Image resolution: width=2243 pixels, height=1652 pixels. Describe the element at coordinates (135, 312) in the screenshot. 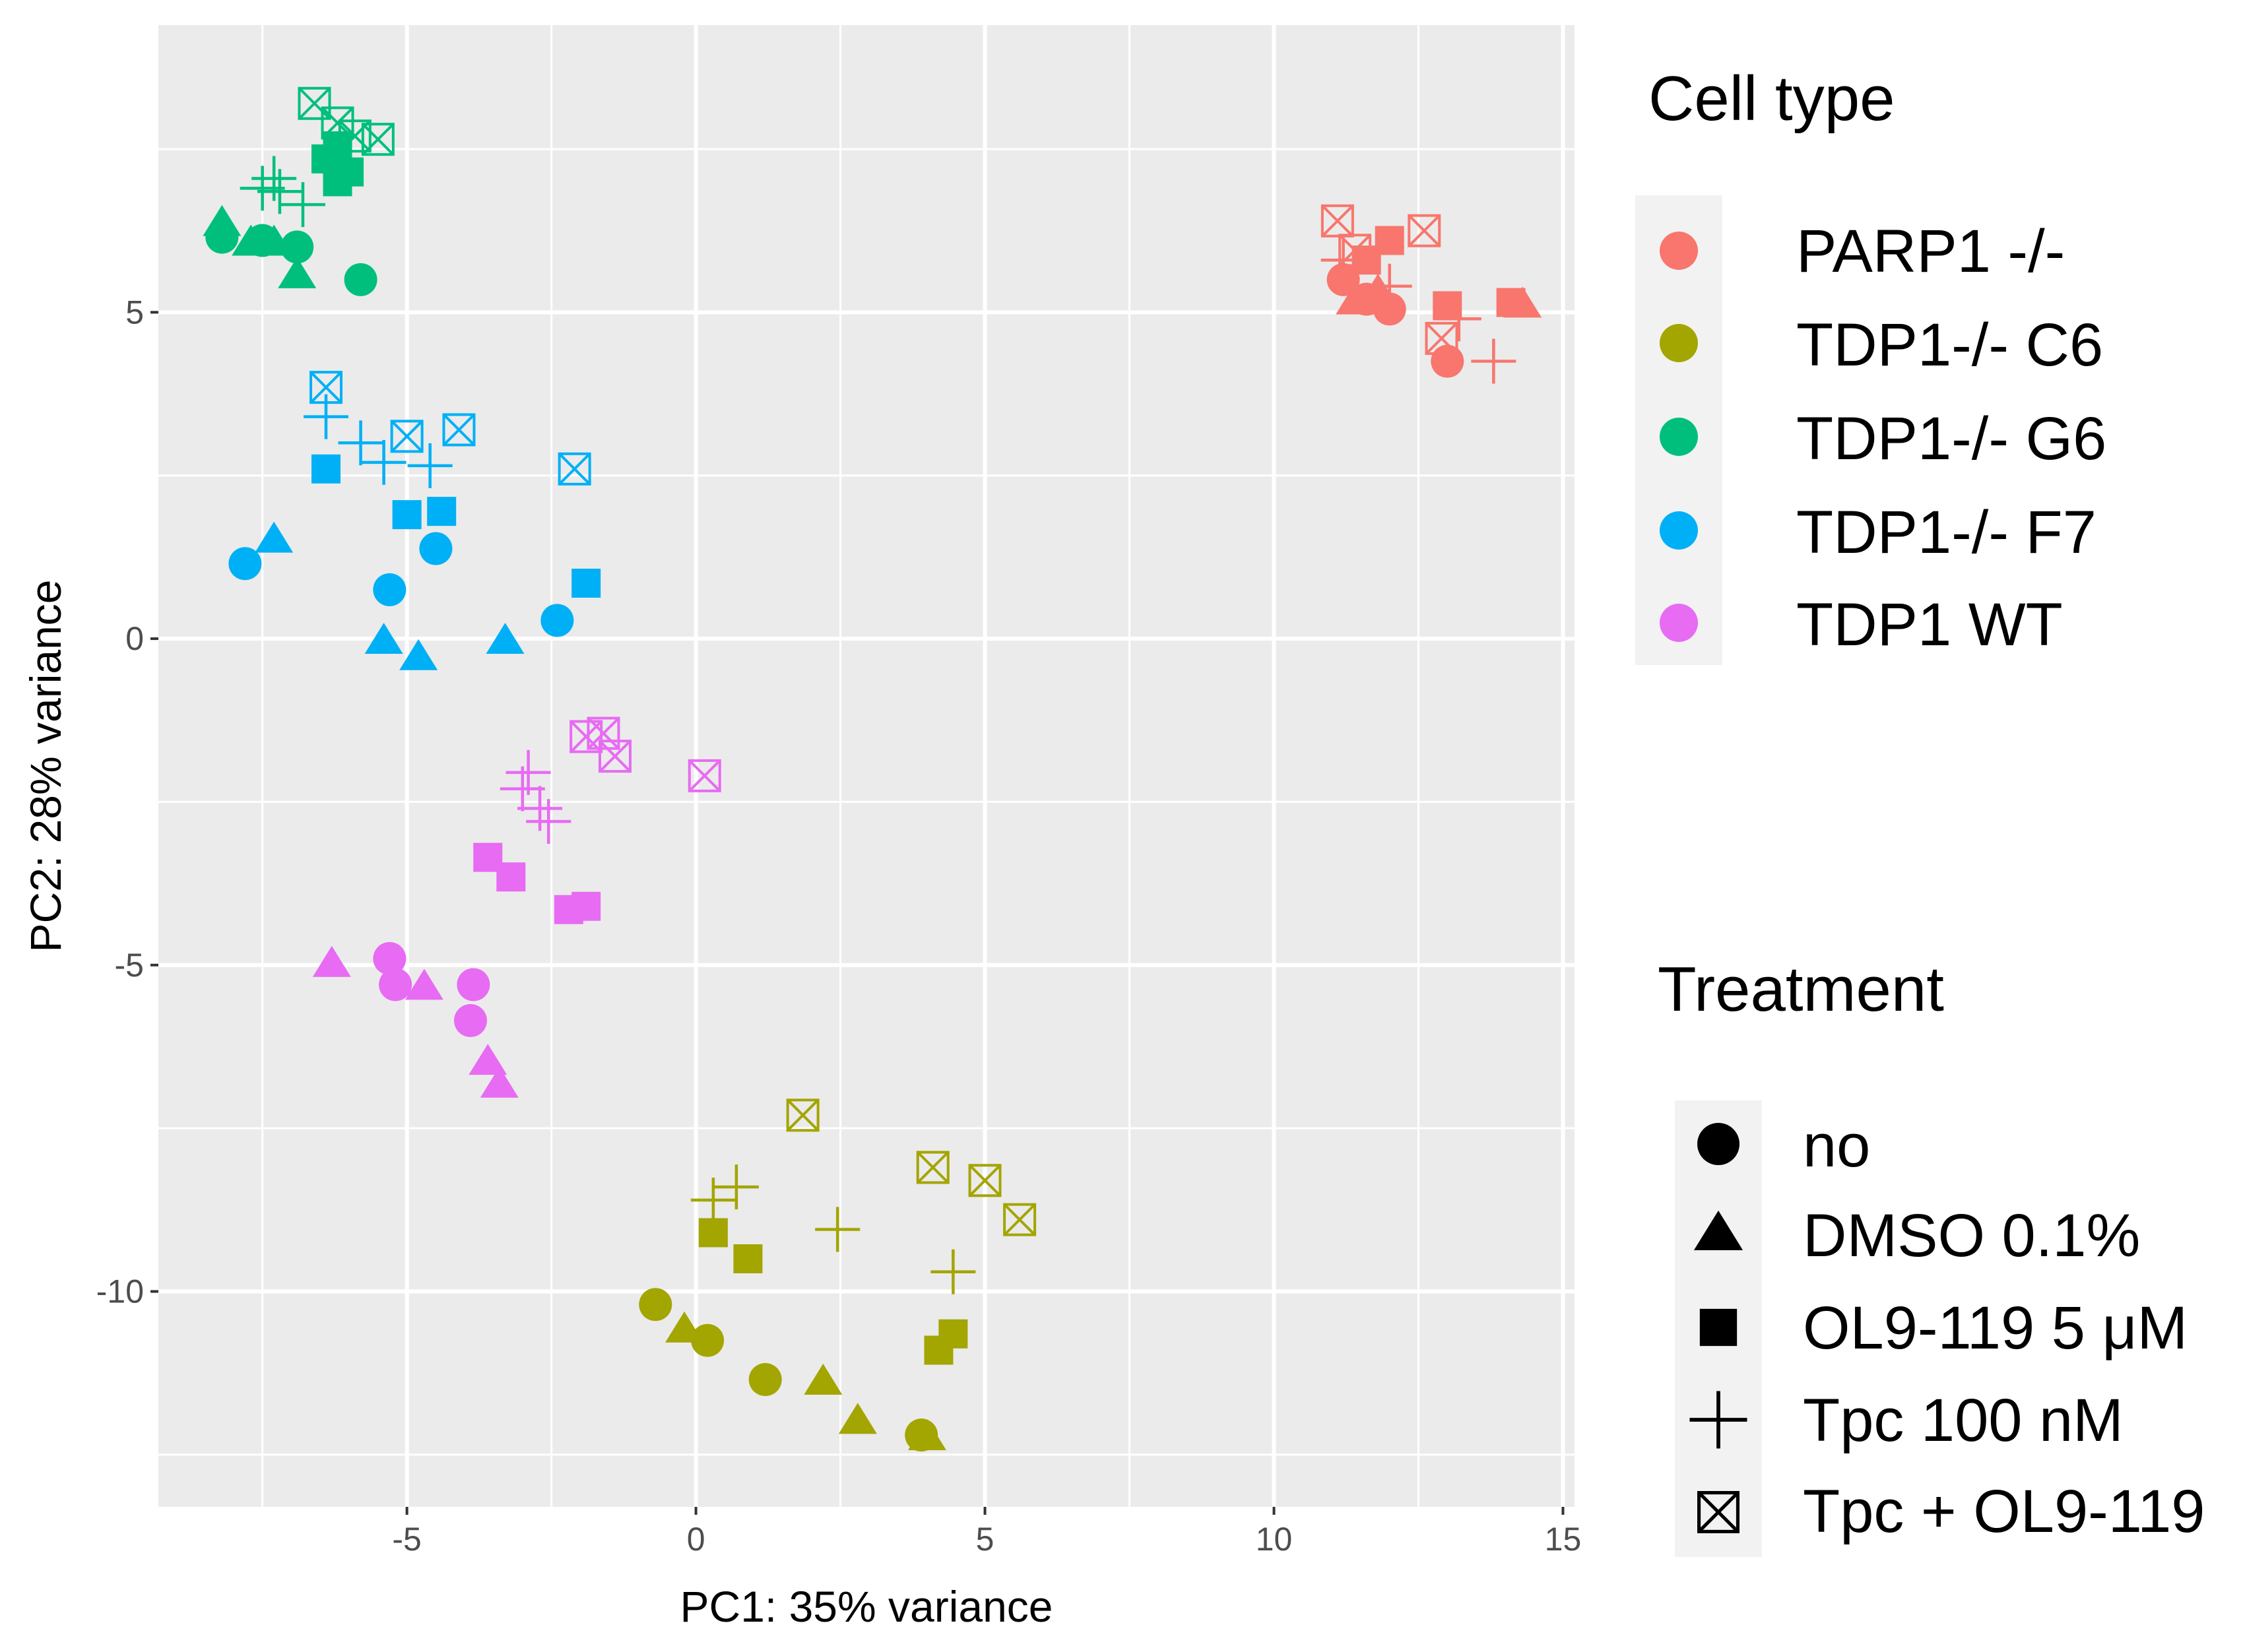

I see `y-tick-label: 5` at that location.